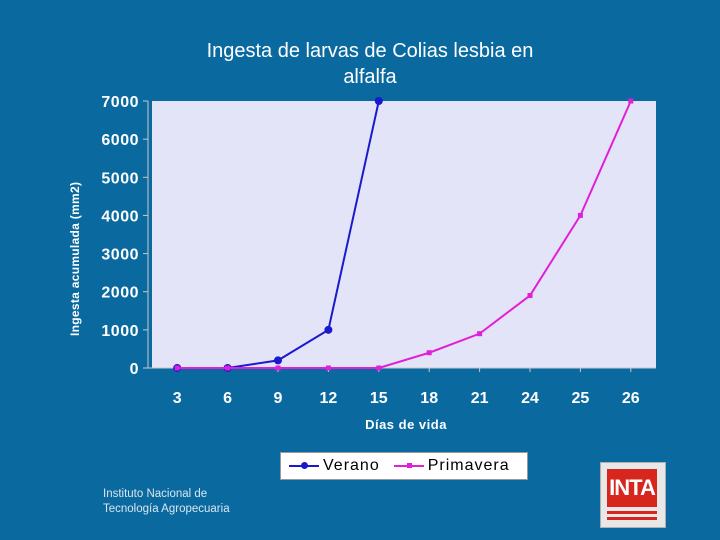 Image resolution: width=720 pixels, height=540 pixels. Describe the element at coordinates (632, 488) in the screenshot. I see `inta-logo-text: INTA` at that location.